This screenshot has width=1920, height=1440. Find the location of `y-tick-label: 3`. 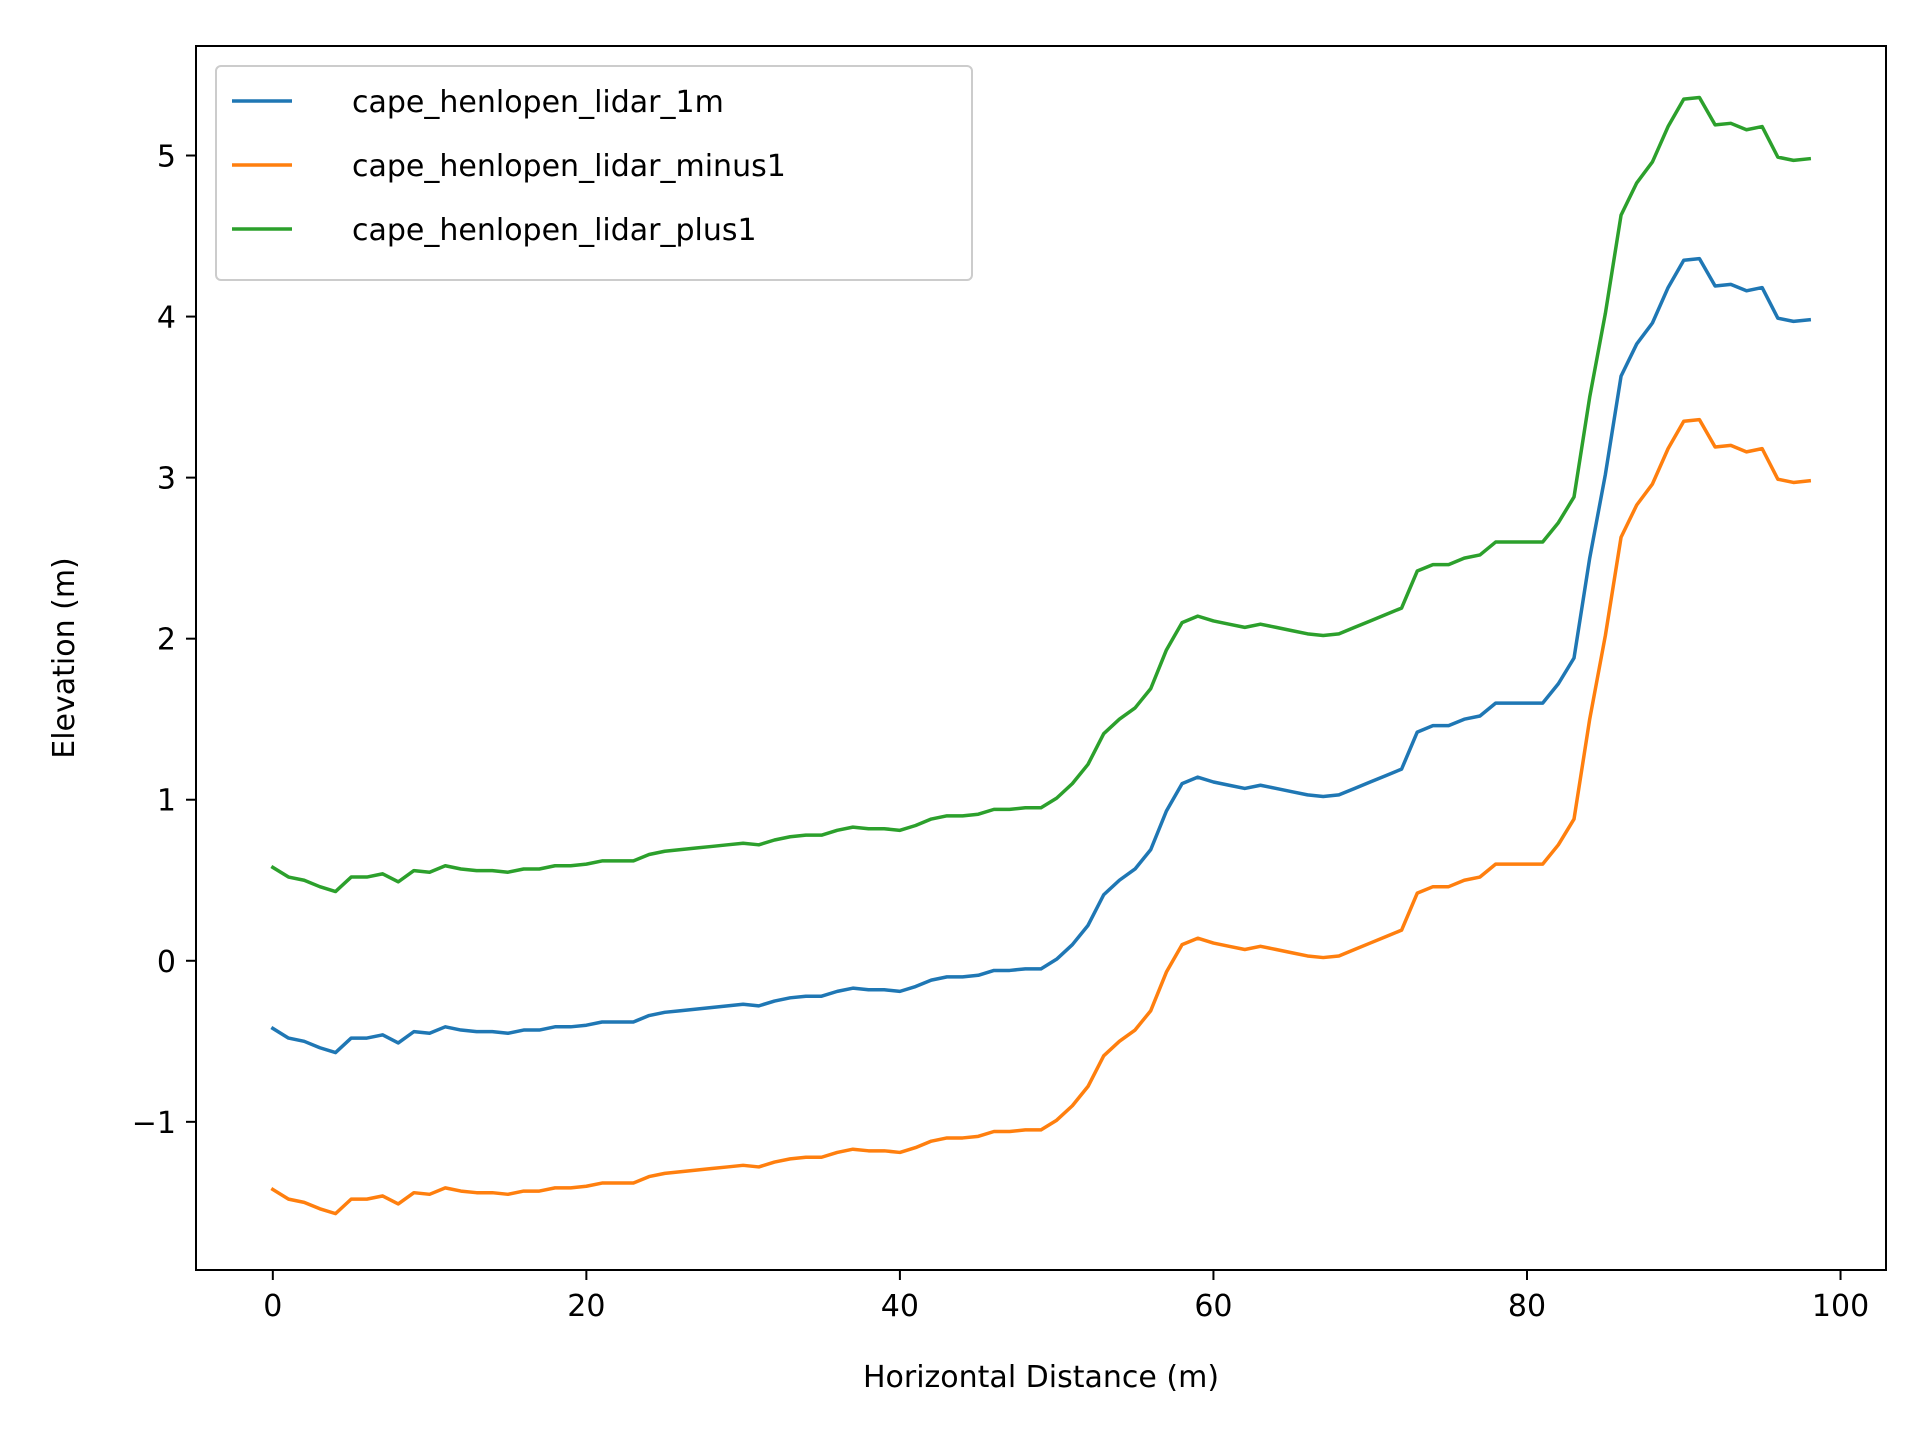

y-tick-label: 3 is located at coordinates (166, 479).